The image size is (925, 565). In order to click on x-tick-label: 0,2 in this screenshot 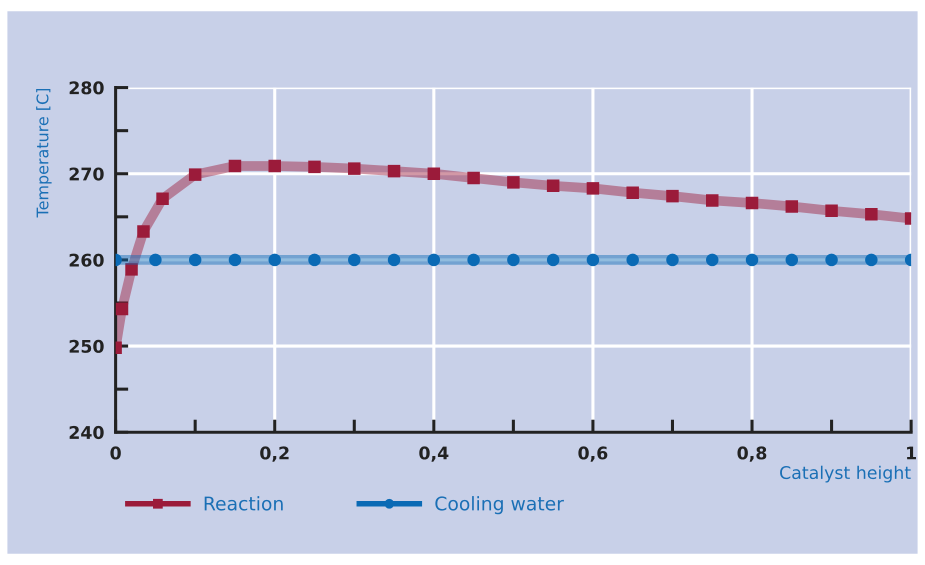, I will do `click(274, 454)`.